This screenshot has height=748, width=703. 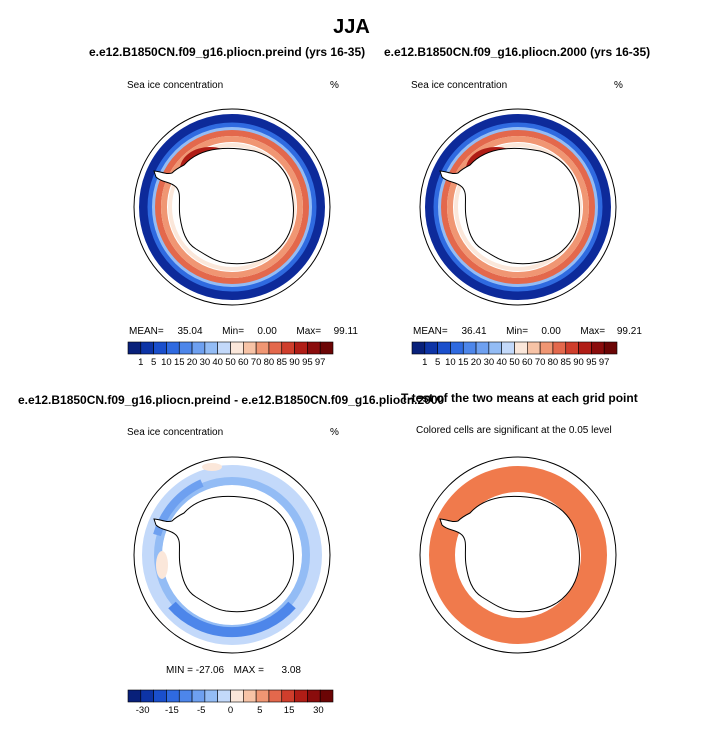 What do you see at coordinates (192, 362) in the screenshot?
I see `colorbar-tick-label: 20` at bounding box center [192, 362].